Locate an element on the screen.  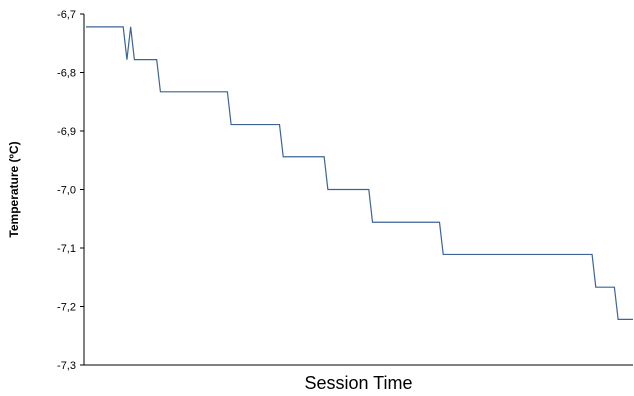
y-tick-label: -7,1 is located at coordinates (66, 249).